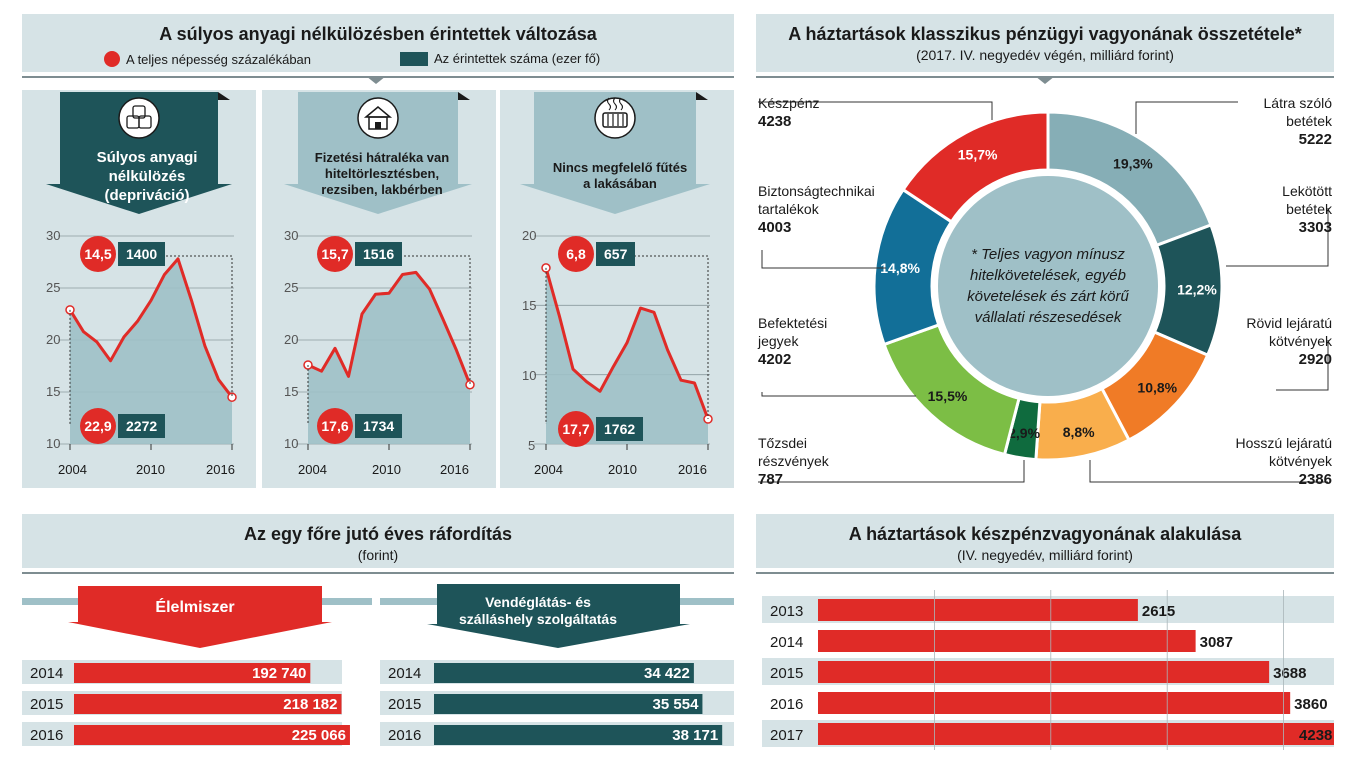 The height and width of the screenshot is (758, 1347). I want to click on food-arrow-label: Élelmiszer, so click(195, 607).